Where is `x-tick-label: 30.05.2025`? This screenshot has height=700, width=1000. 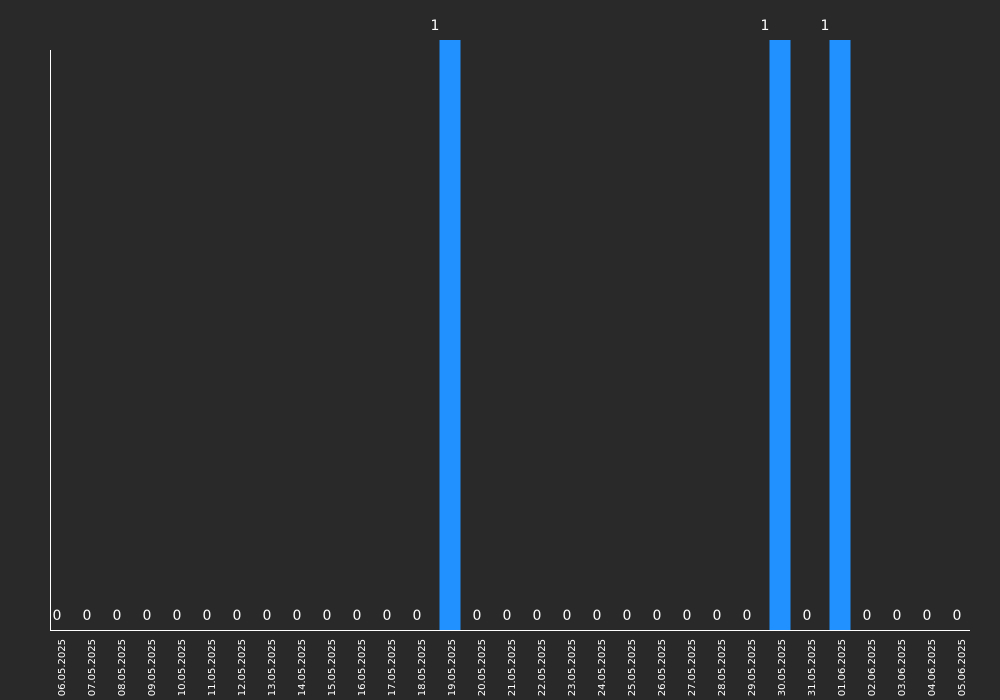 x-tick-label: 30.05.2025 is located at coordinates (782, 667).